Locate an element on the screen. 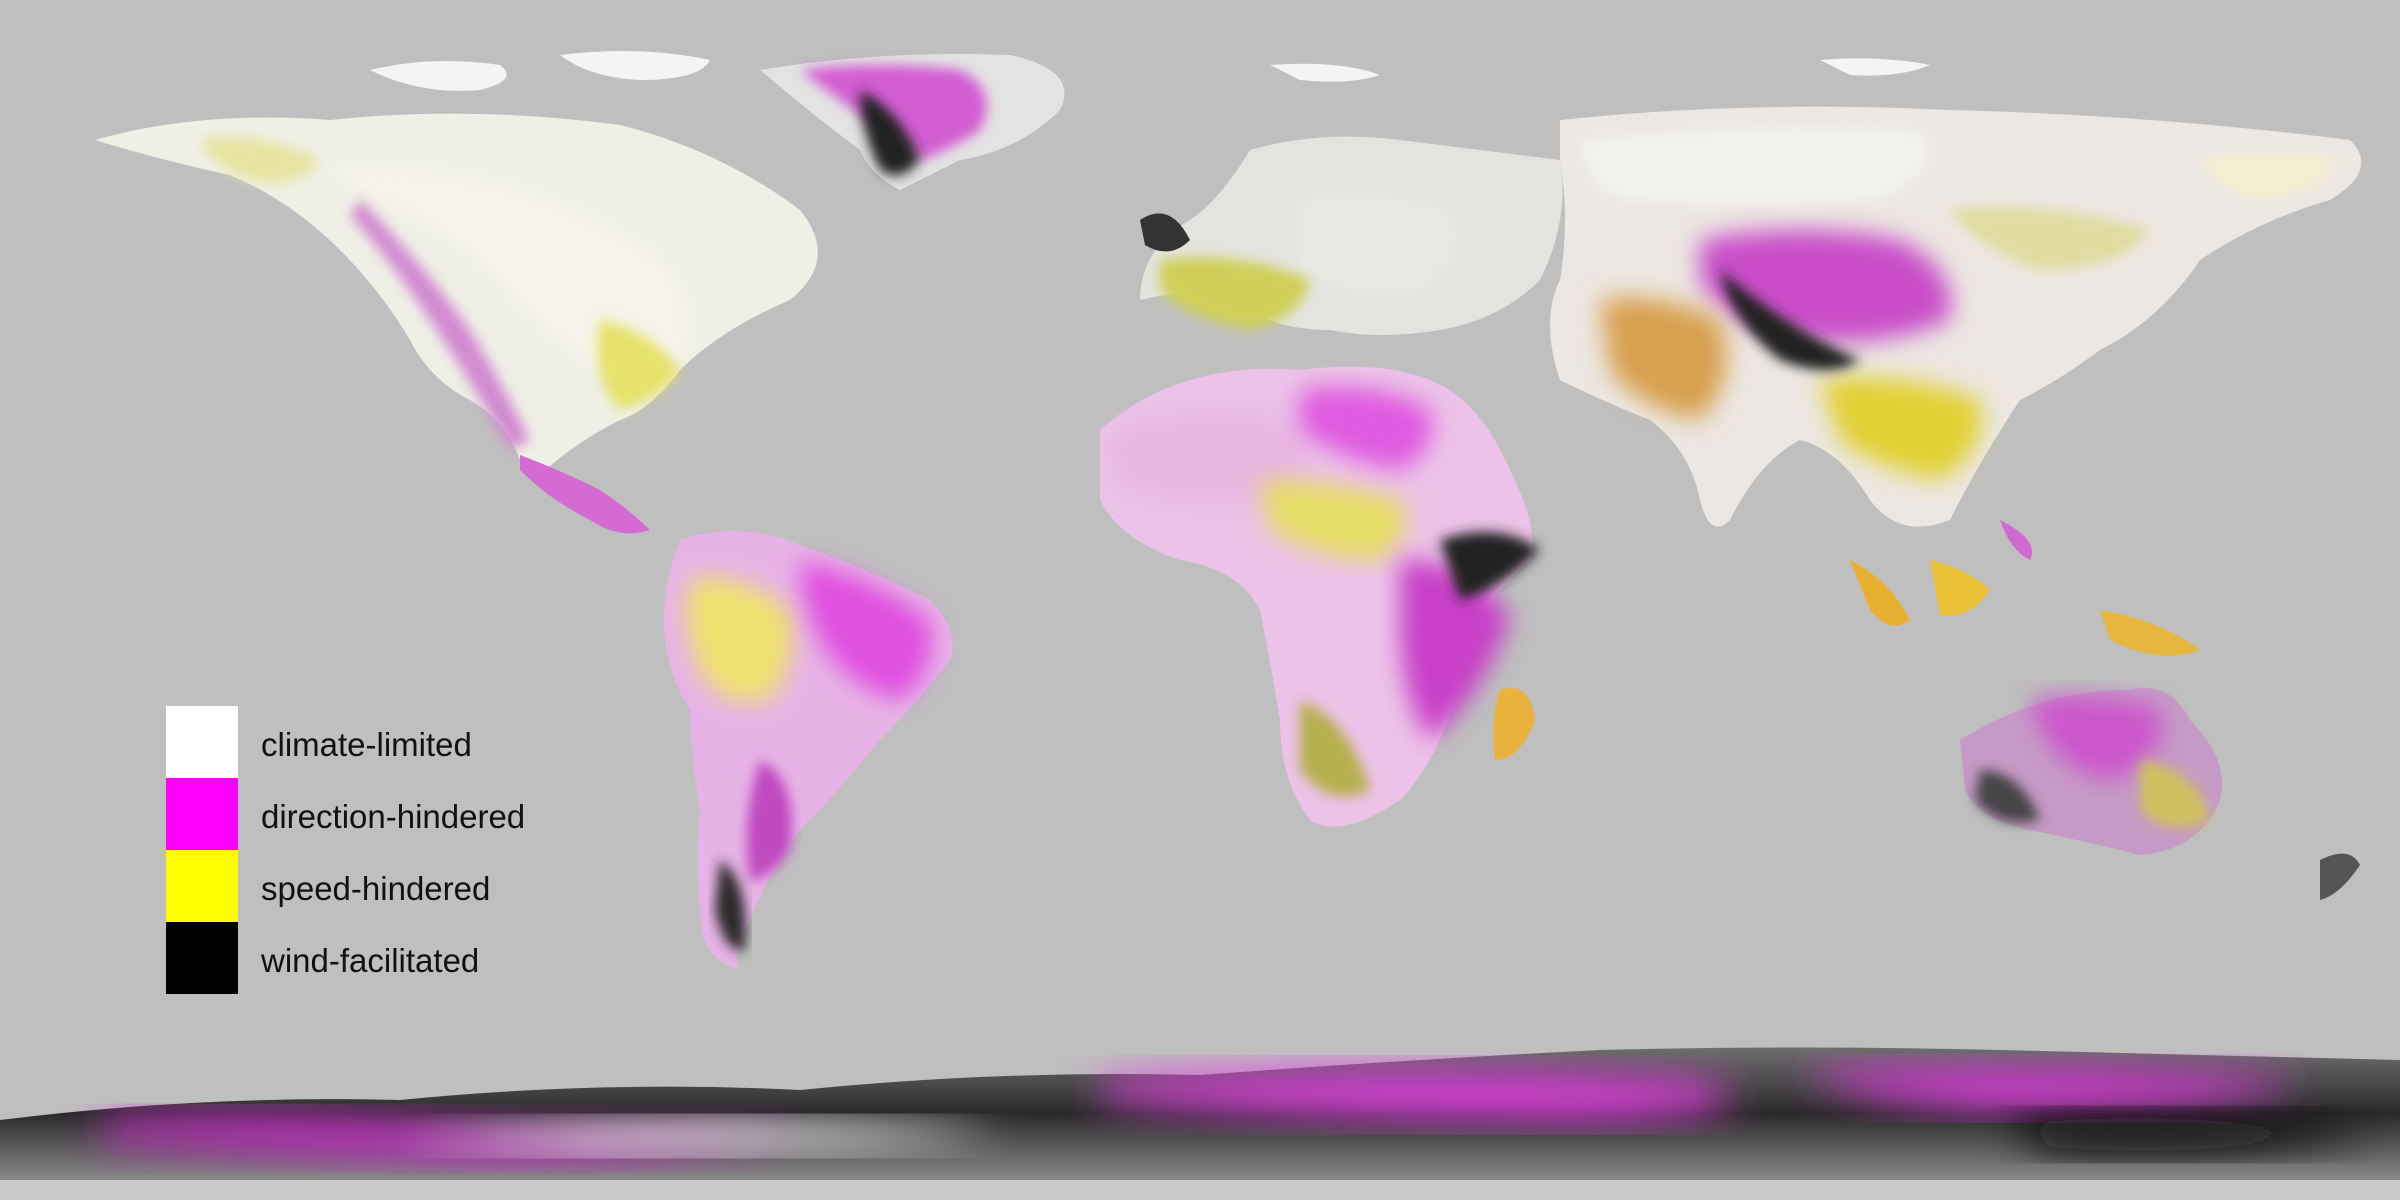  europe-region is located at coordinates (1351, 235).